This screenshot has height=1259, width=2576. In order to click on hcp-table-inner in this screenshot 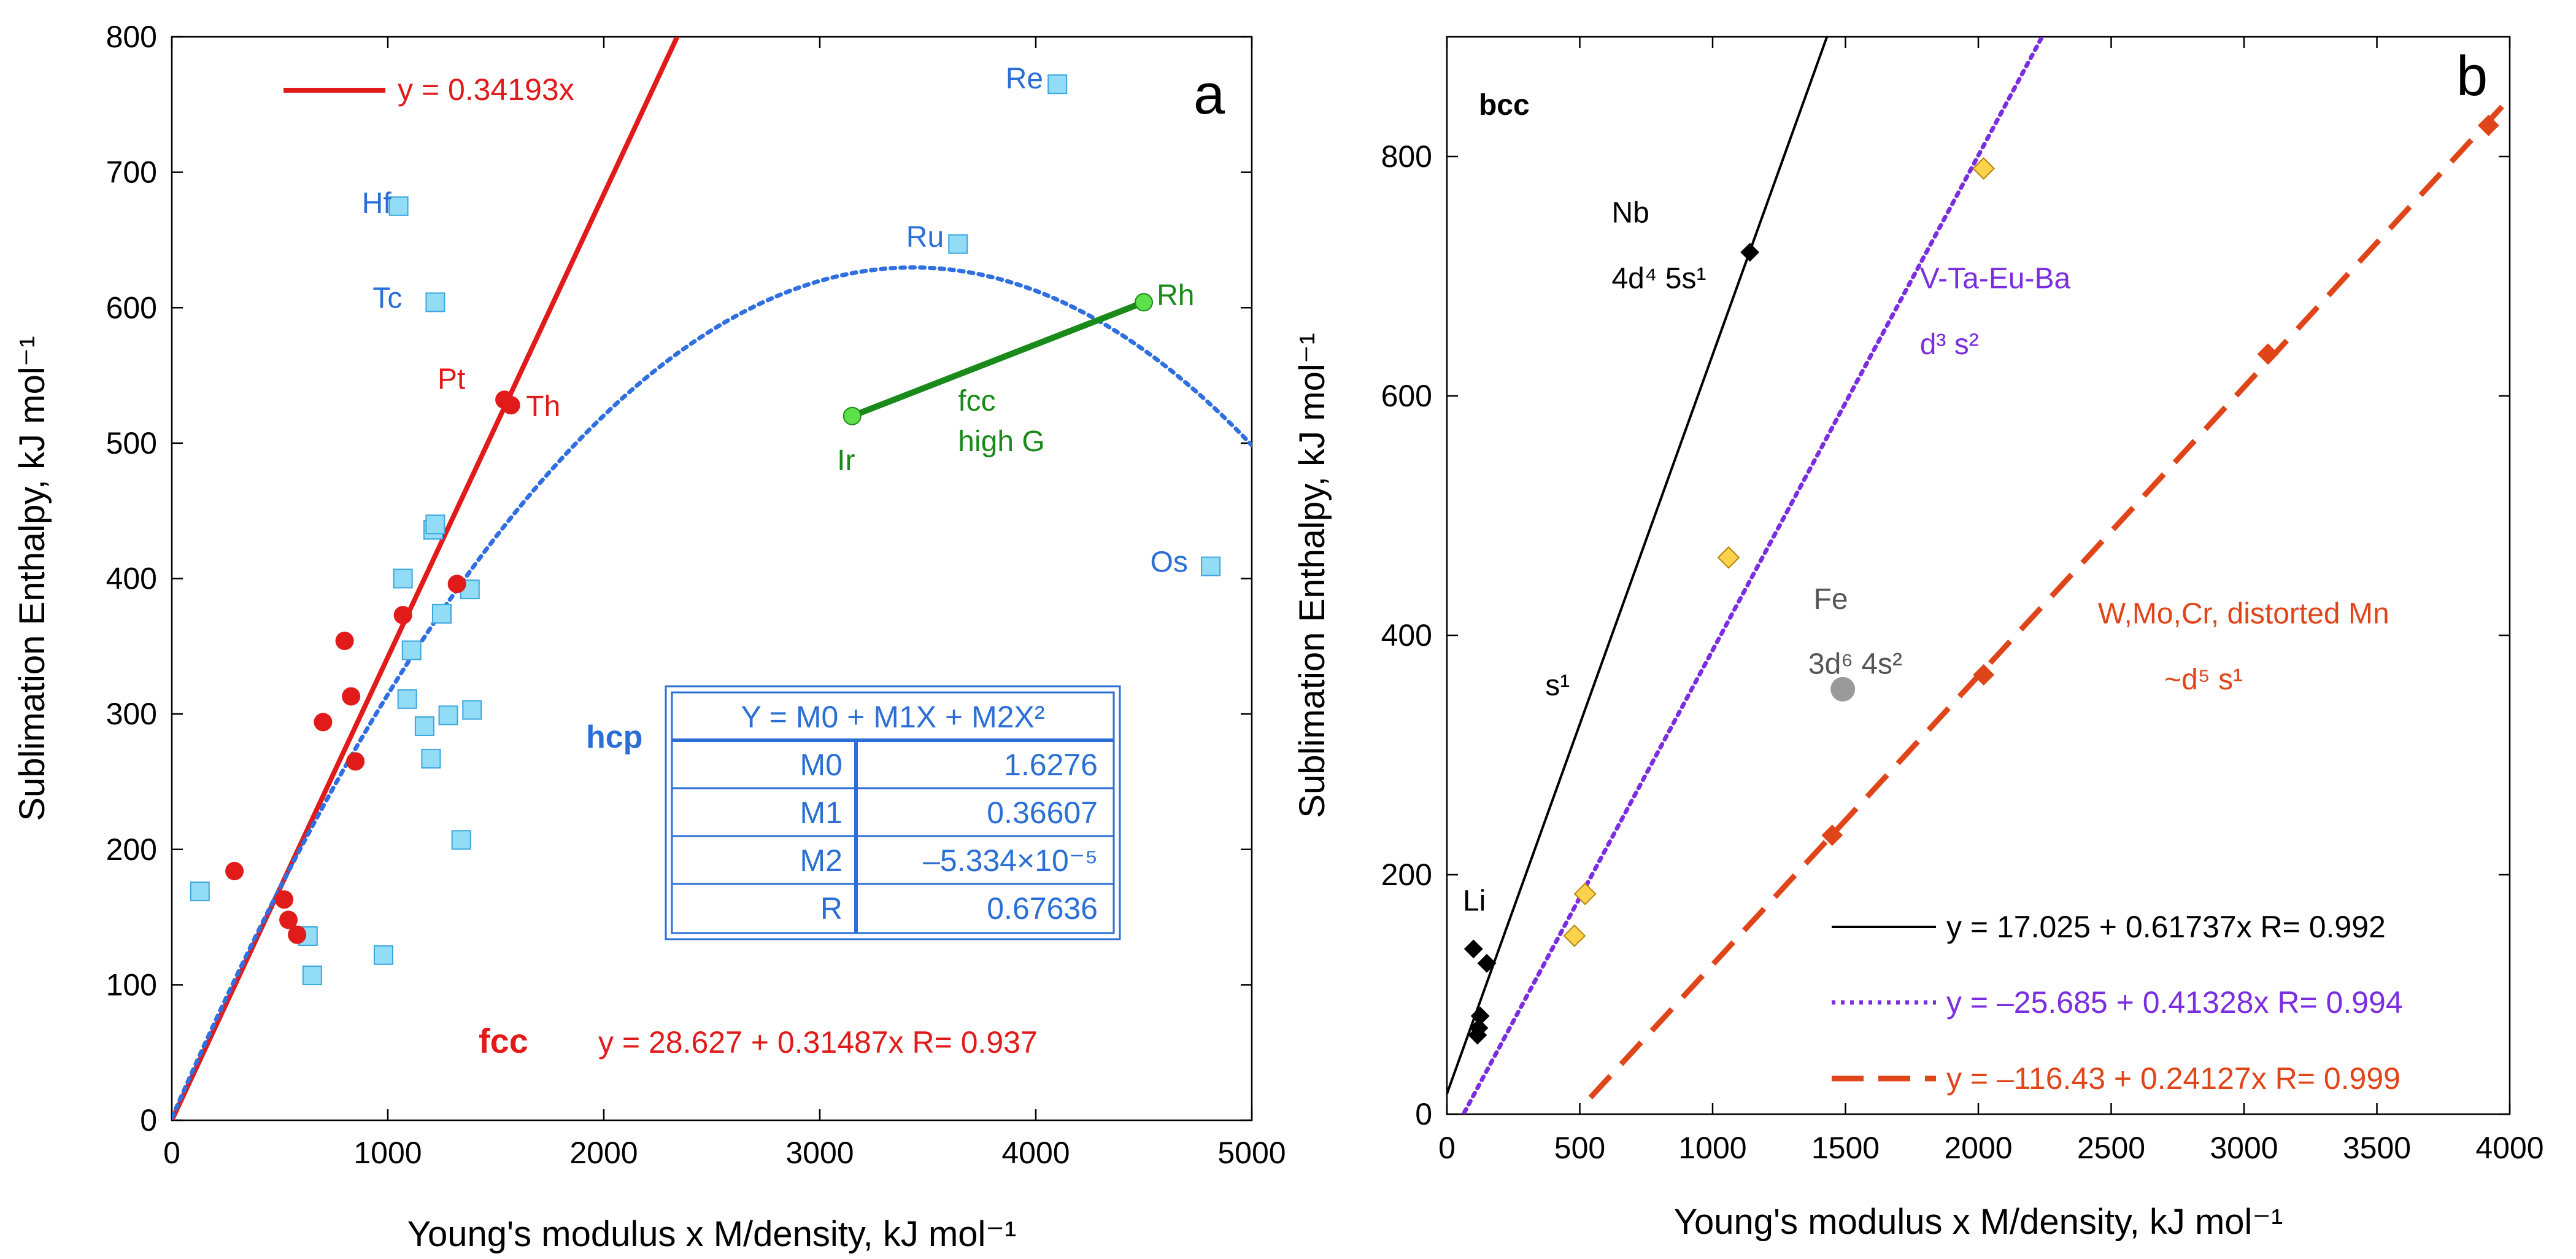, I will do `click(893, 812)`.